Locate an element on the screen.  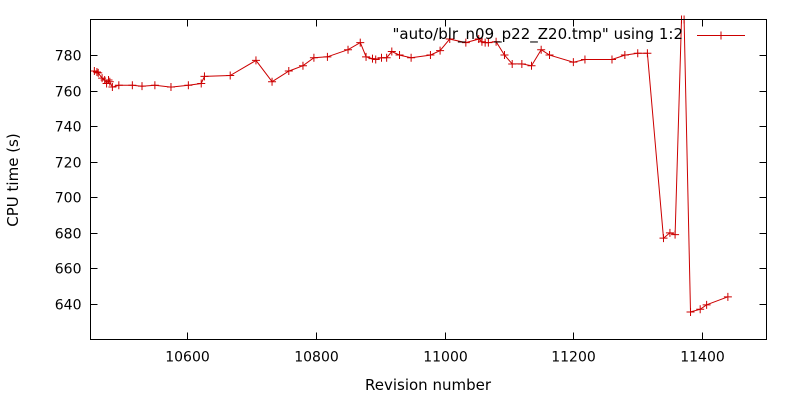
y-tick-label: 760 is located at coordinates (68, 93).